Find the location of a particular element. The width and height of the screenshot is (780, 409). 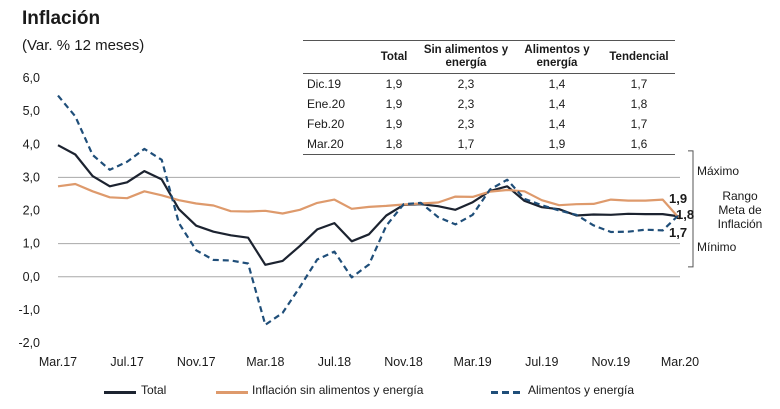

y-tick-label: -1,0 is located at coordinates (29, 310).